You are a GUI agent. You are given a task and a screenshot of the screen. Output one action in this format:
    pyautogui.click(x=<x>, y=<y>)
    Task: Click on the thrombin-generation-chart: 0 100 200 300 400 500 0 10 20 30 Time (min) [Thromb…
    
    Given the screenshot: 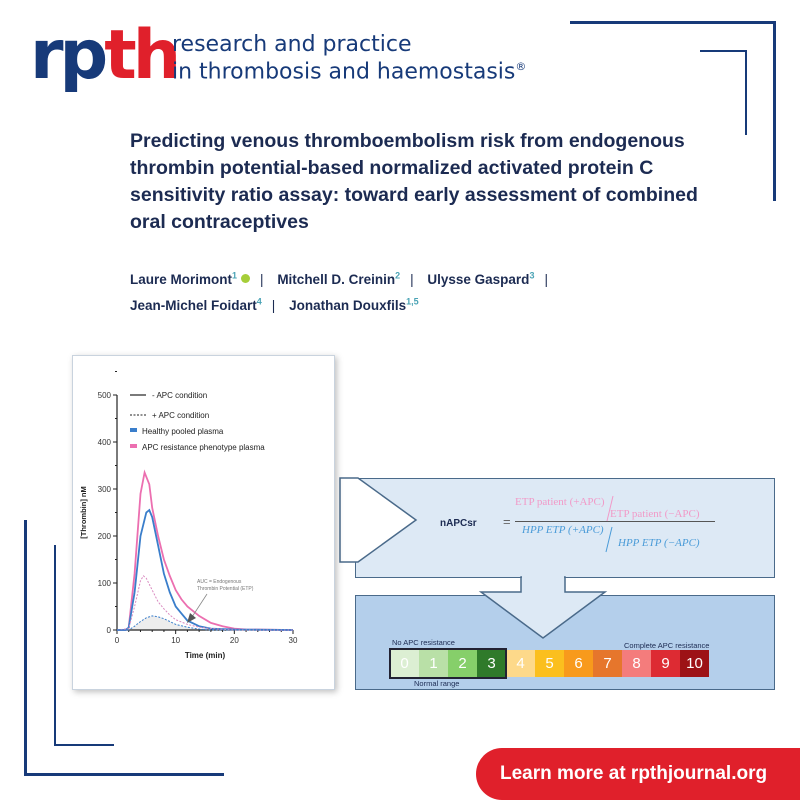 What is the action you would take?
    pyautogui.click(x=188, y=515)
    